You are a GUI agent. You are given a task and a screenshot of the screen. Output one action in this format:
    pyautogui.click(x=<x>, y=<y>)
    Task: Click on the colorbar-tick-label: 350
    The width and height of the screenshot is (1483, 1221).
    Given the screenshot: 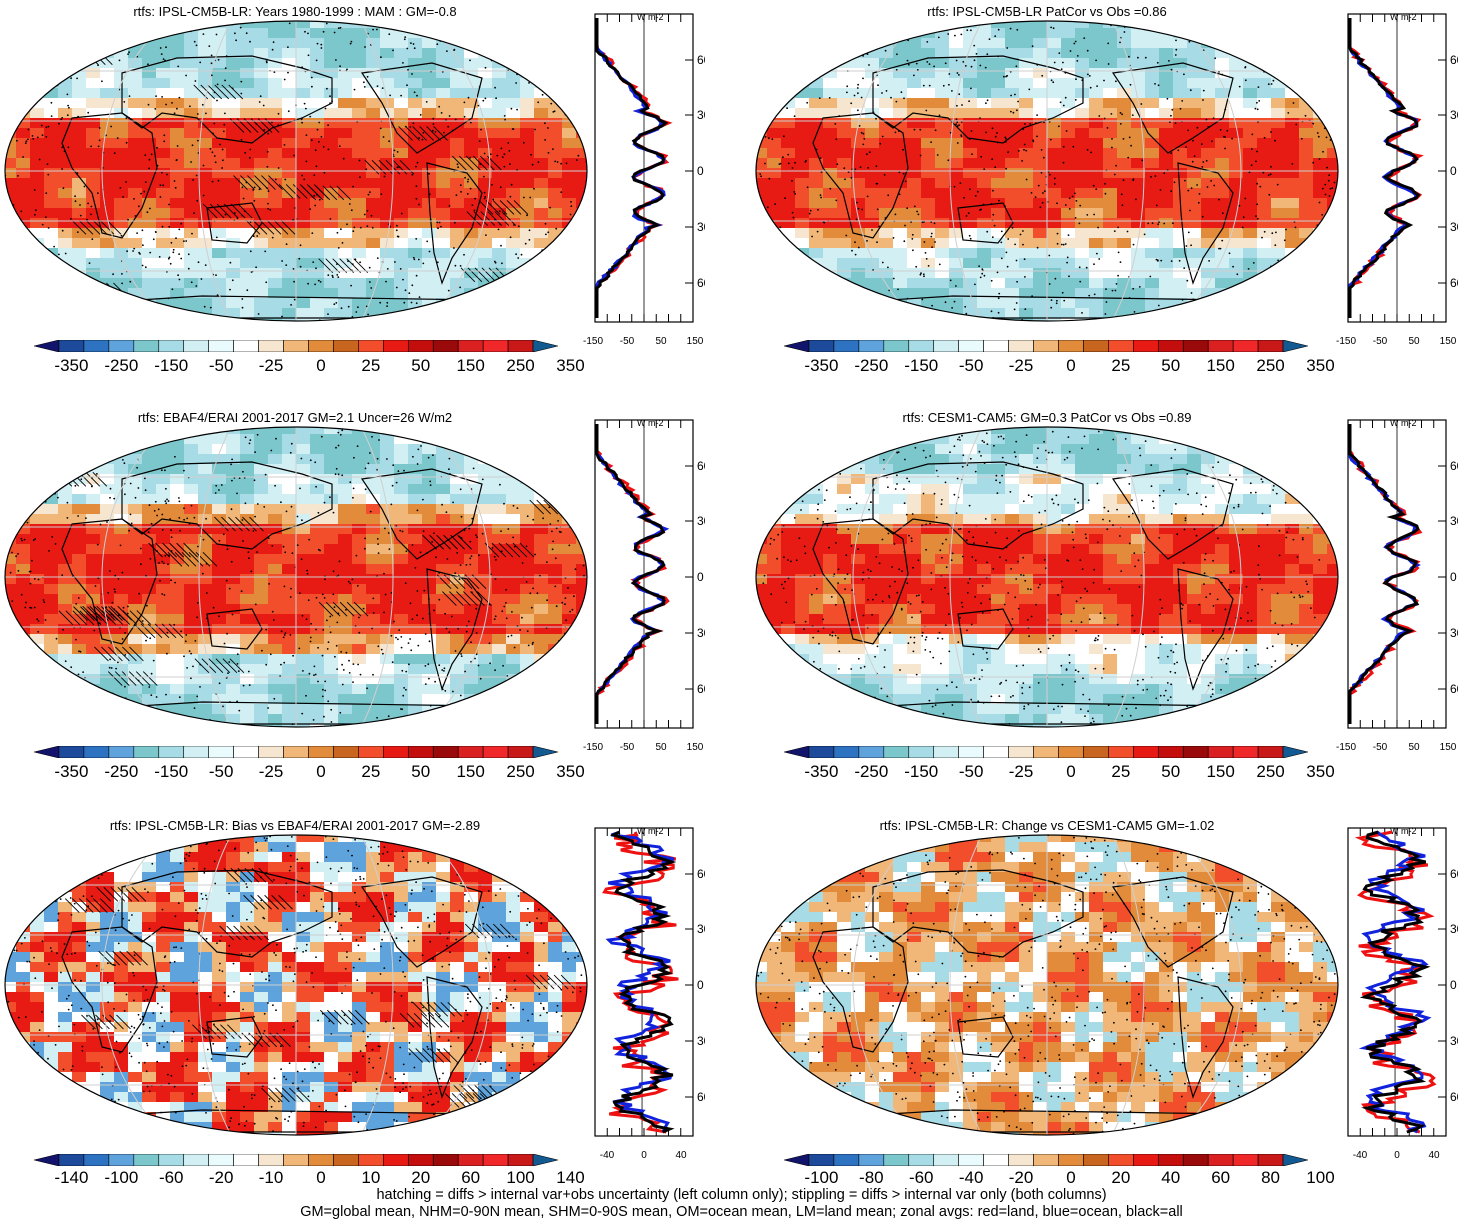 What is the action you would take?
    pyautogui.click(x=1320, y=365)
    